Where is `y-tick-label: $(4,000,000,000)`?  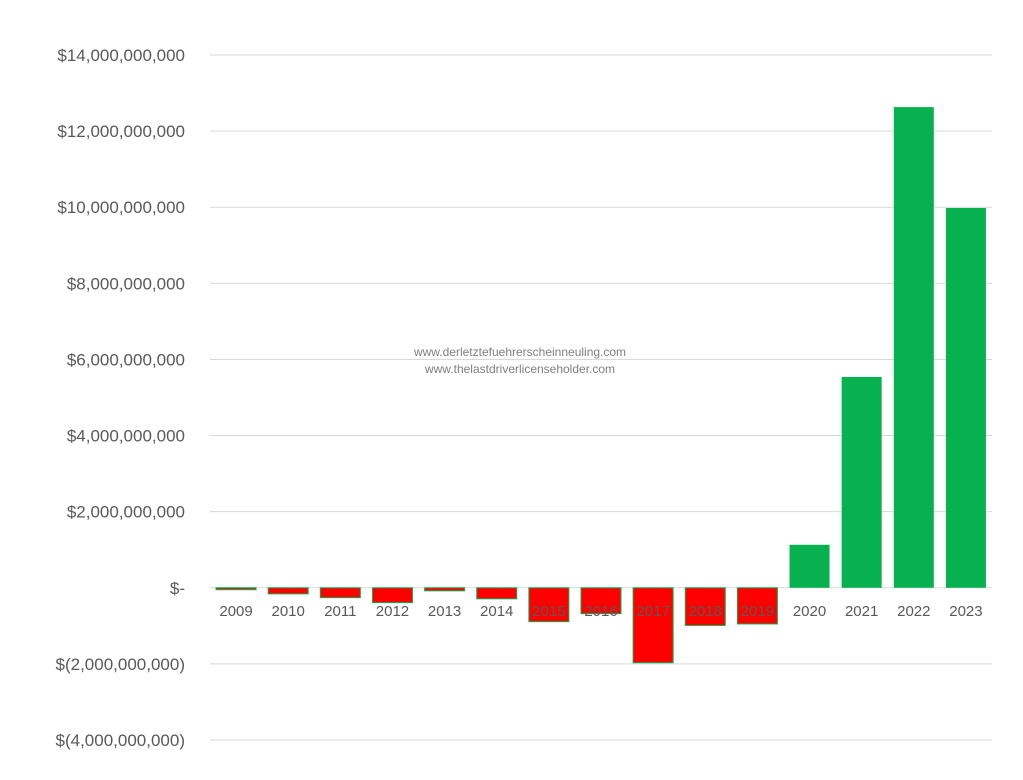
y-tick-label: $(4,000,000,000) is located at coordinates (121, 740).